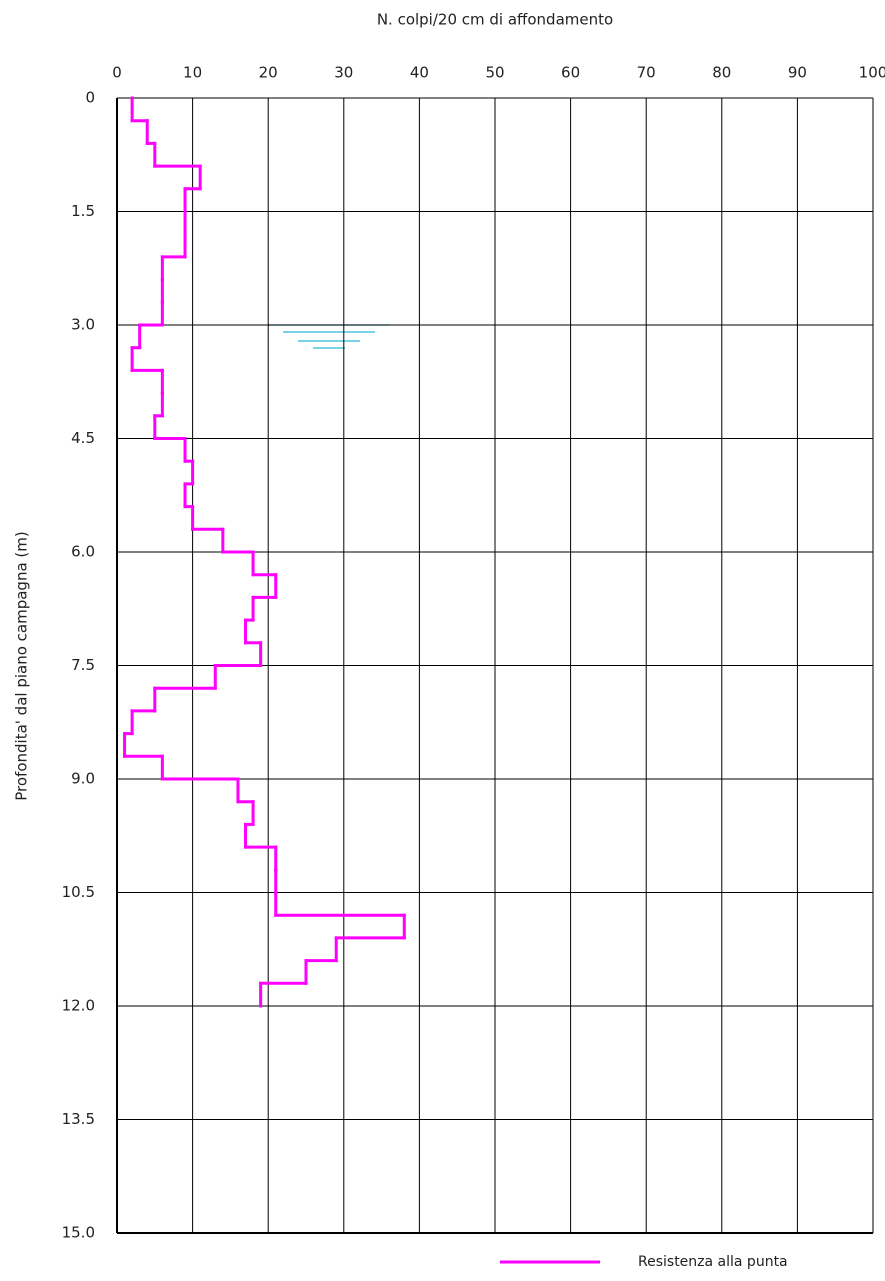  Describe the element at coordinates (83, 665) in the screenshot. I see `y-tick-label: 7.5` at that location.